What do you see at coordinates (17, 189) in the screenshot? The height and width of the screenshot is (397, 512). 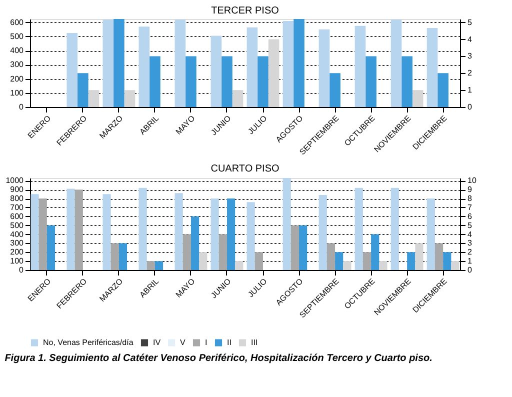 I see `y-tick-label: 900` at bounding box center [17, 189].